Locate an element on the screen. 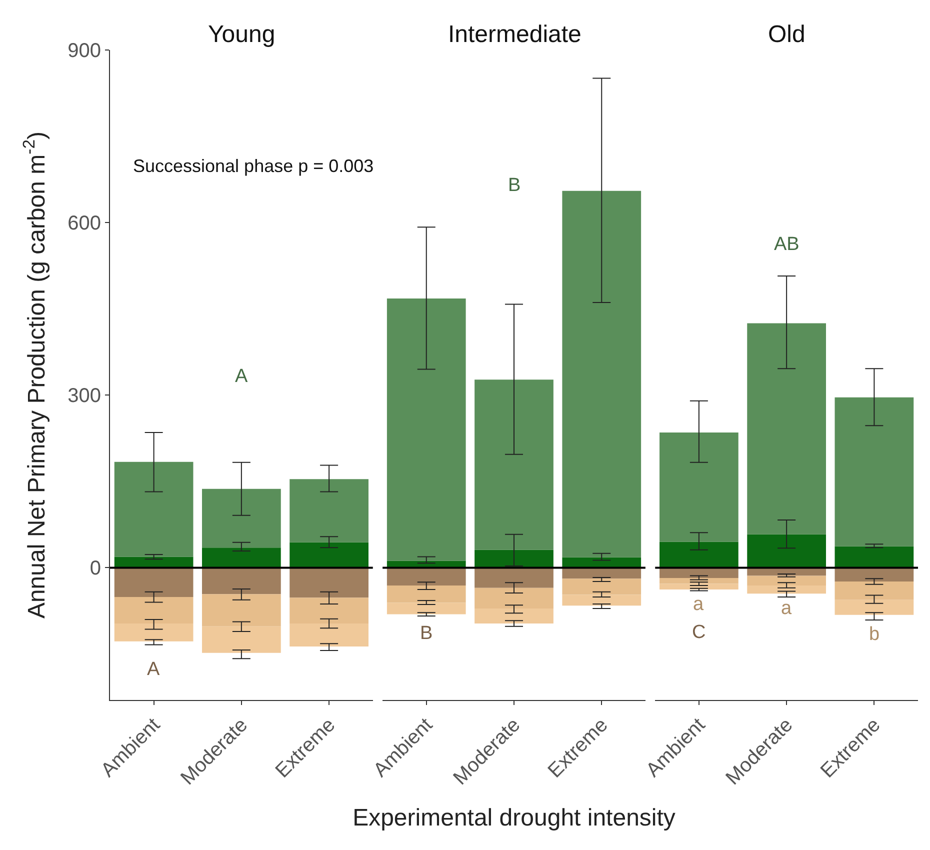 The image size is (930, 850). annotation: C is located at coordinates (699, 632).